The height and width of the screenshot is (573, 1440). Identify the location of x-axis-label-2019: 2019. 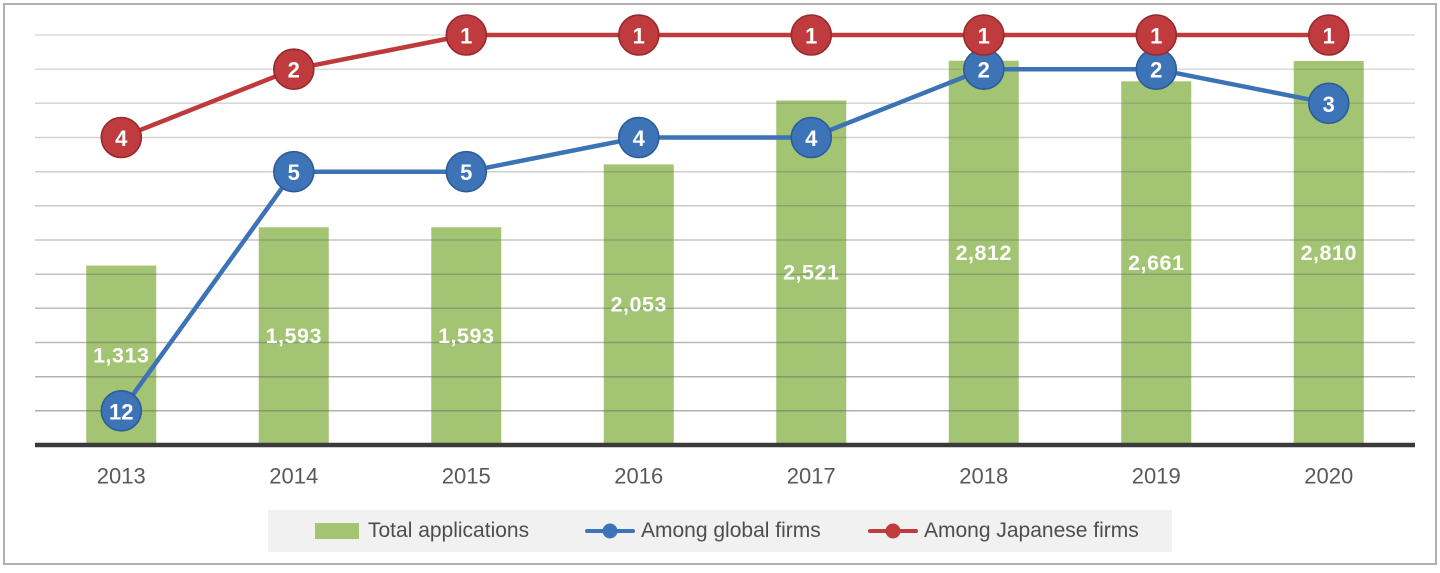
(1156, 476).